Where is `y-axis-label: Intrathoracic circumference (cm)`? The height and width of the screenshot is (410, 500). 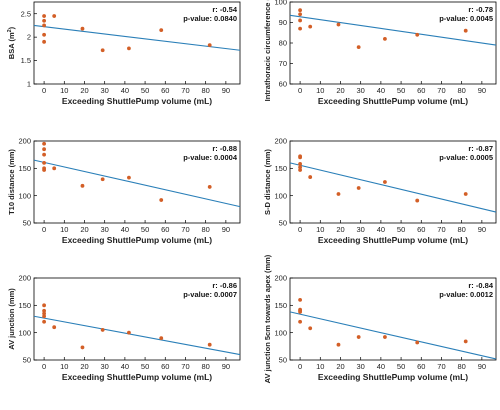
y-axis-label: Intrathoracic circumference (cm) is located at coordinates (267, 50).